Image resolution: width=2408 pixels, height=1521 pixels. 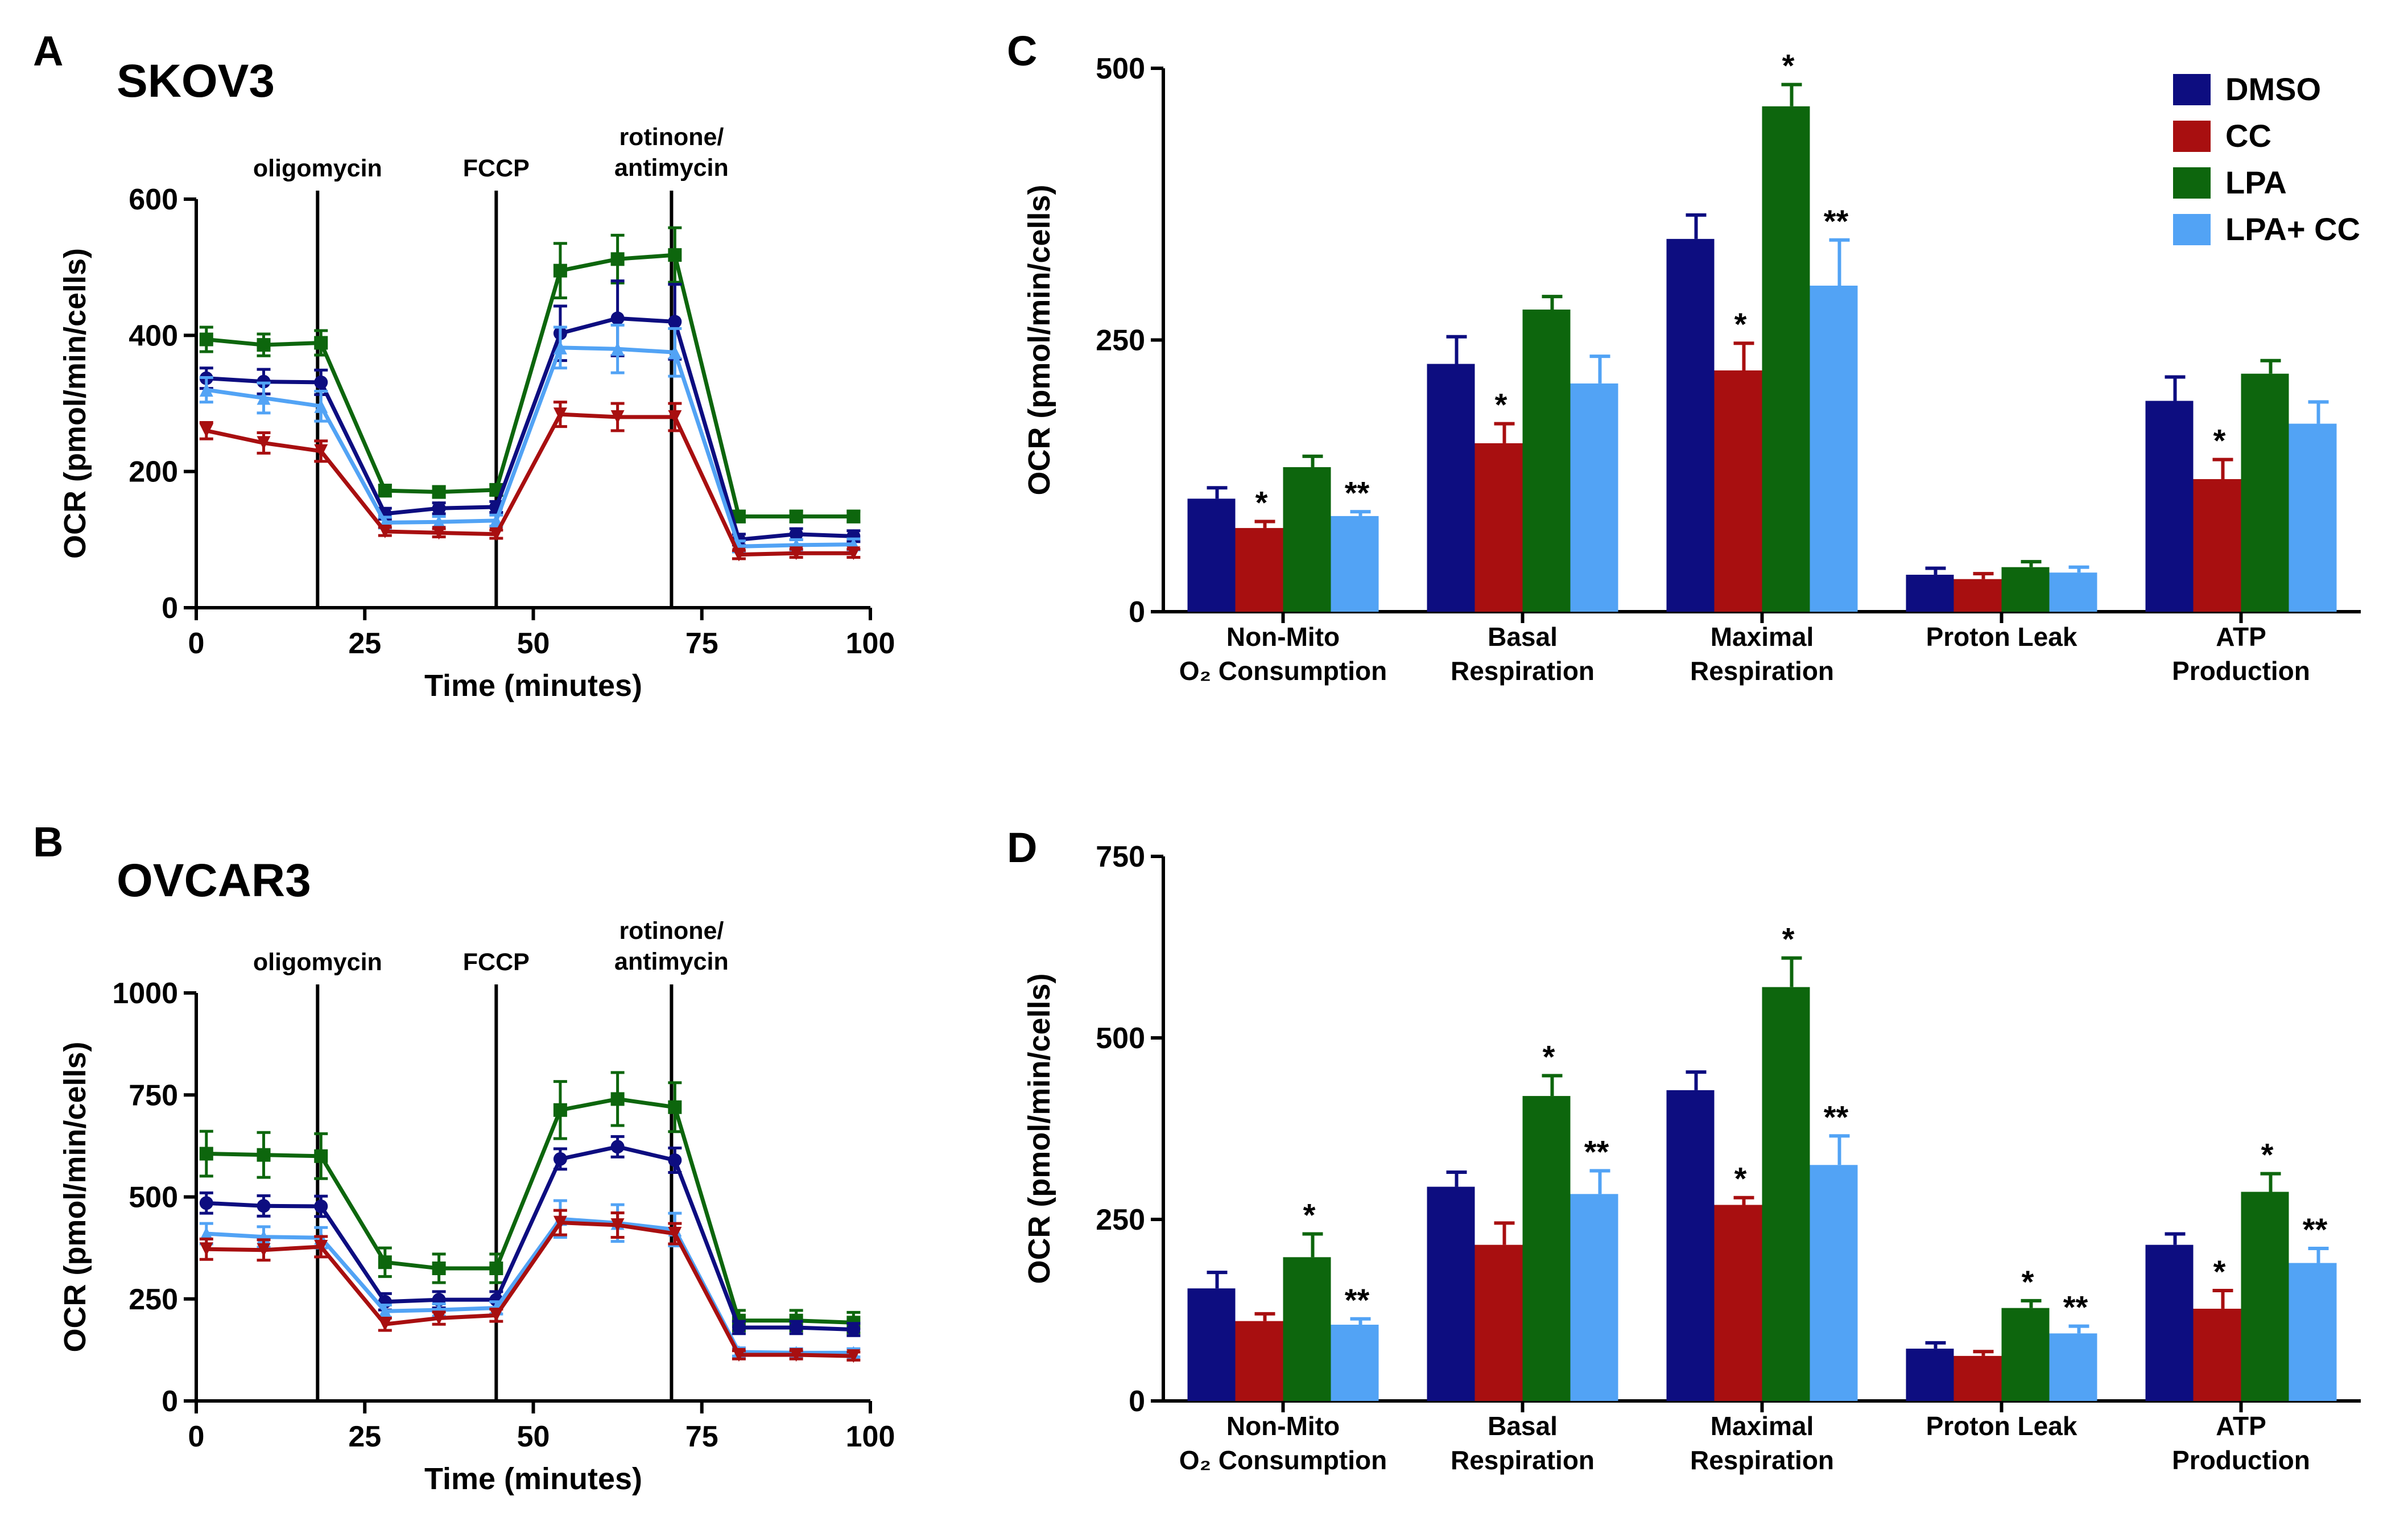 I want to click on p3-category-label: ATP, so click(x=2241, y=1426).